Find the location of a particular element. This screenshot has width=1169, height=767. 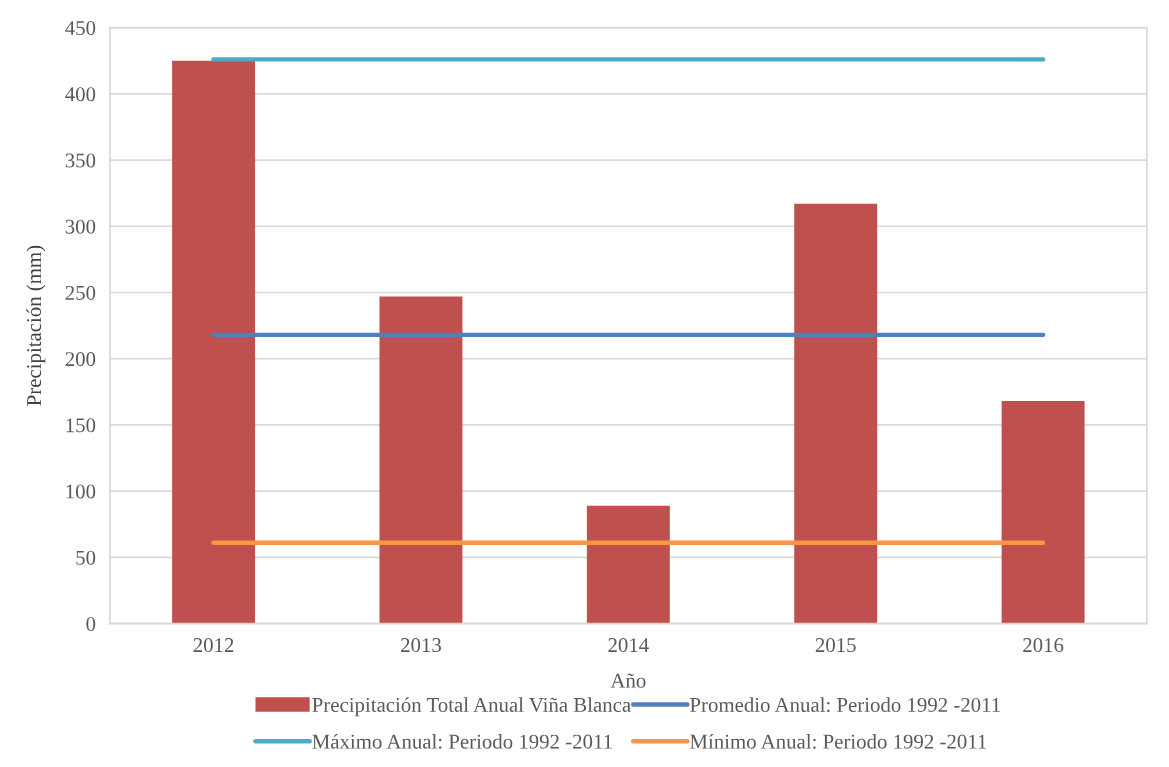

legend-label: Máximo Anual: Periodo 1992 -2011 is located at coordinates (462, 741).